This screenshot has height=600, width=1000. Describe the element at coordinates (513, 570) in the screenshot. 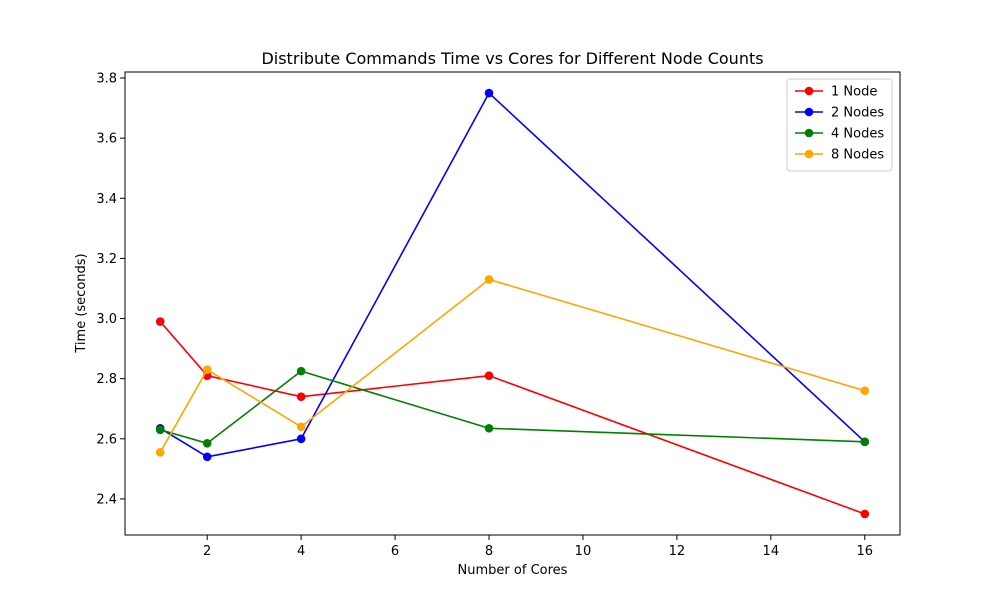

I see `x-axis-title: Number of Cores` at that location.